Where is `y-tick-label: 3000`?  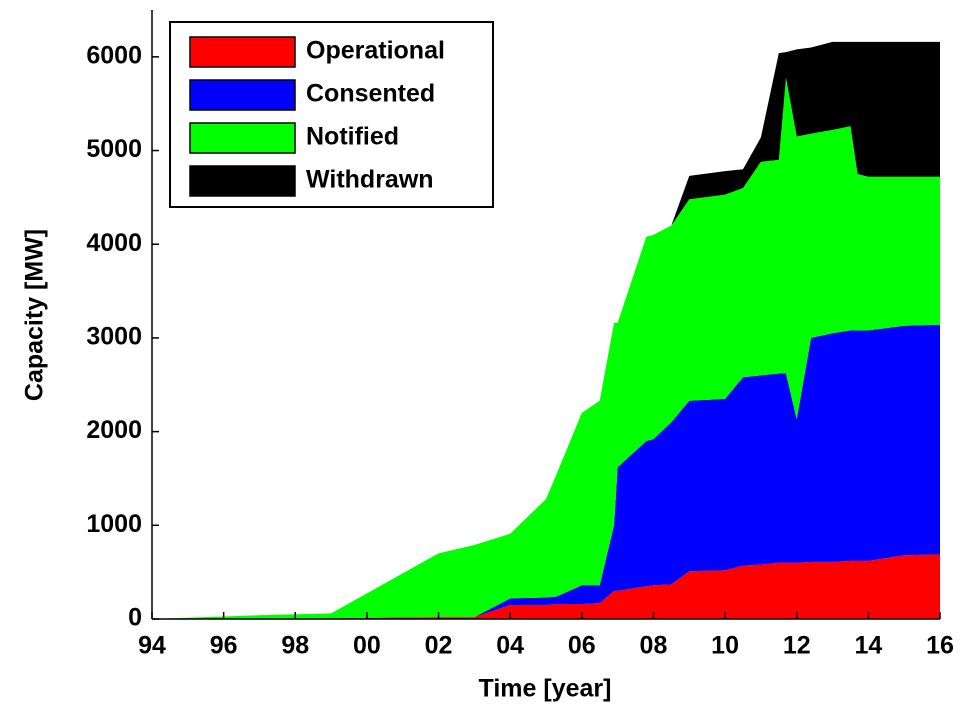
y-tick-label: 3000 is located at coordinates (114, 337).